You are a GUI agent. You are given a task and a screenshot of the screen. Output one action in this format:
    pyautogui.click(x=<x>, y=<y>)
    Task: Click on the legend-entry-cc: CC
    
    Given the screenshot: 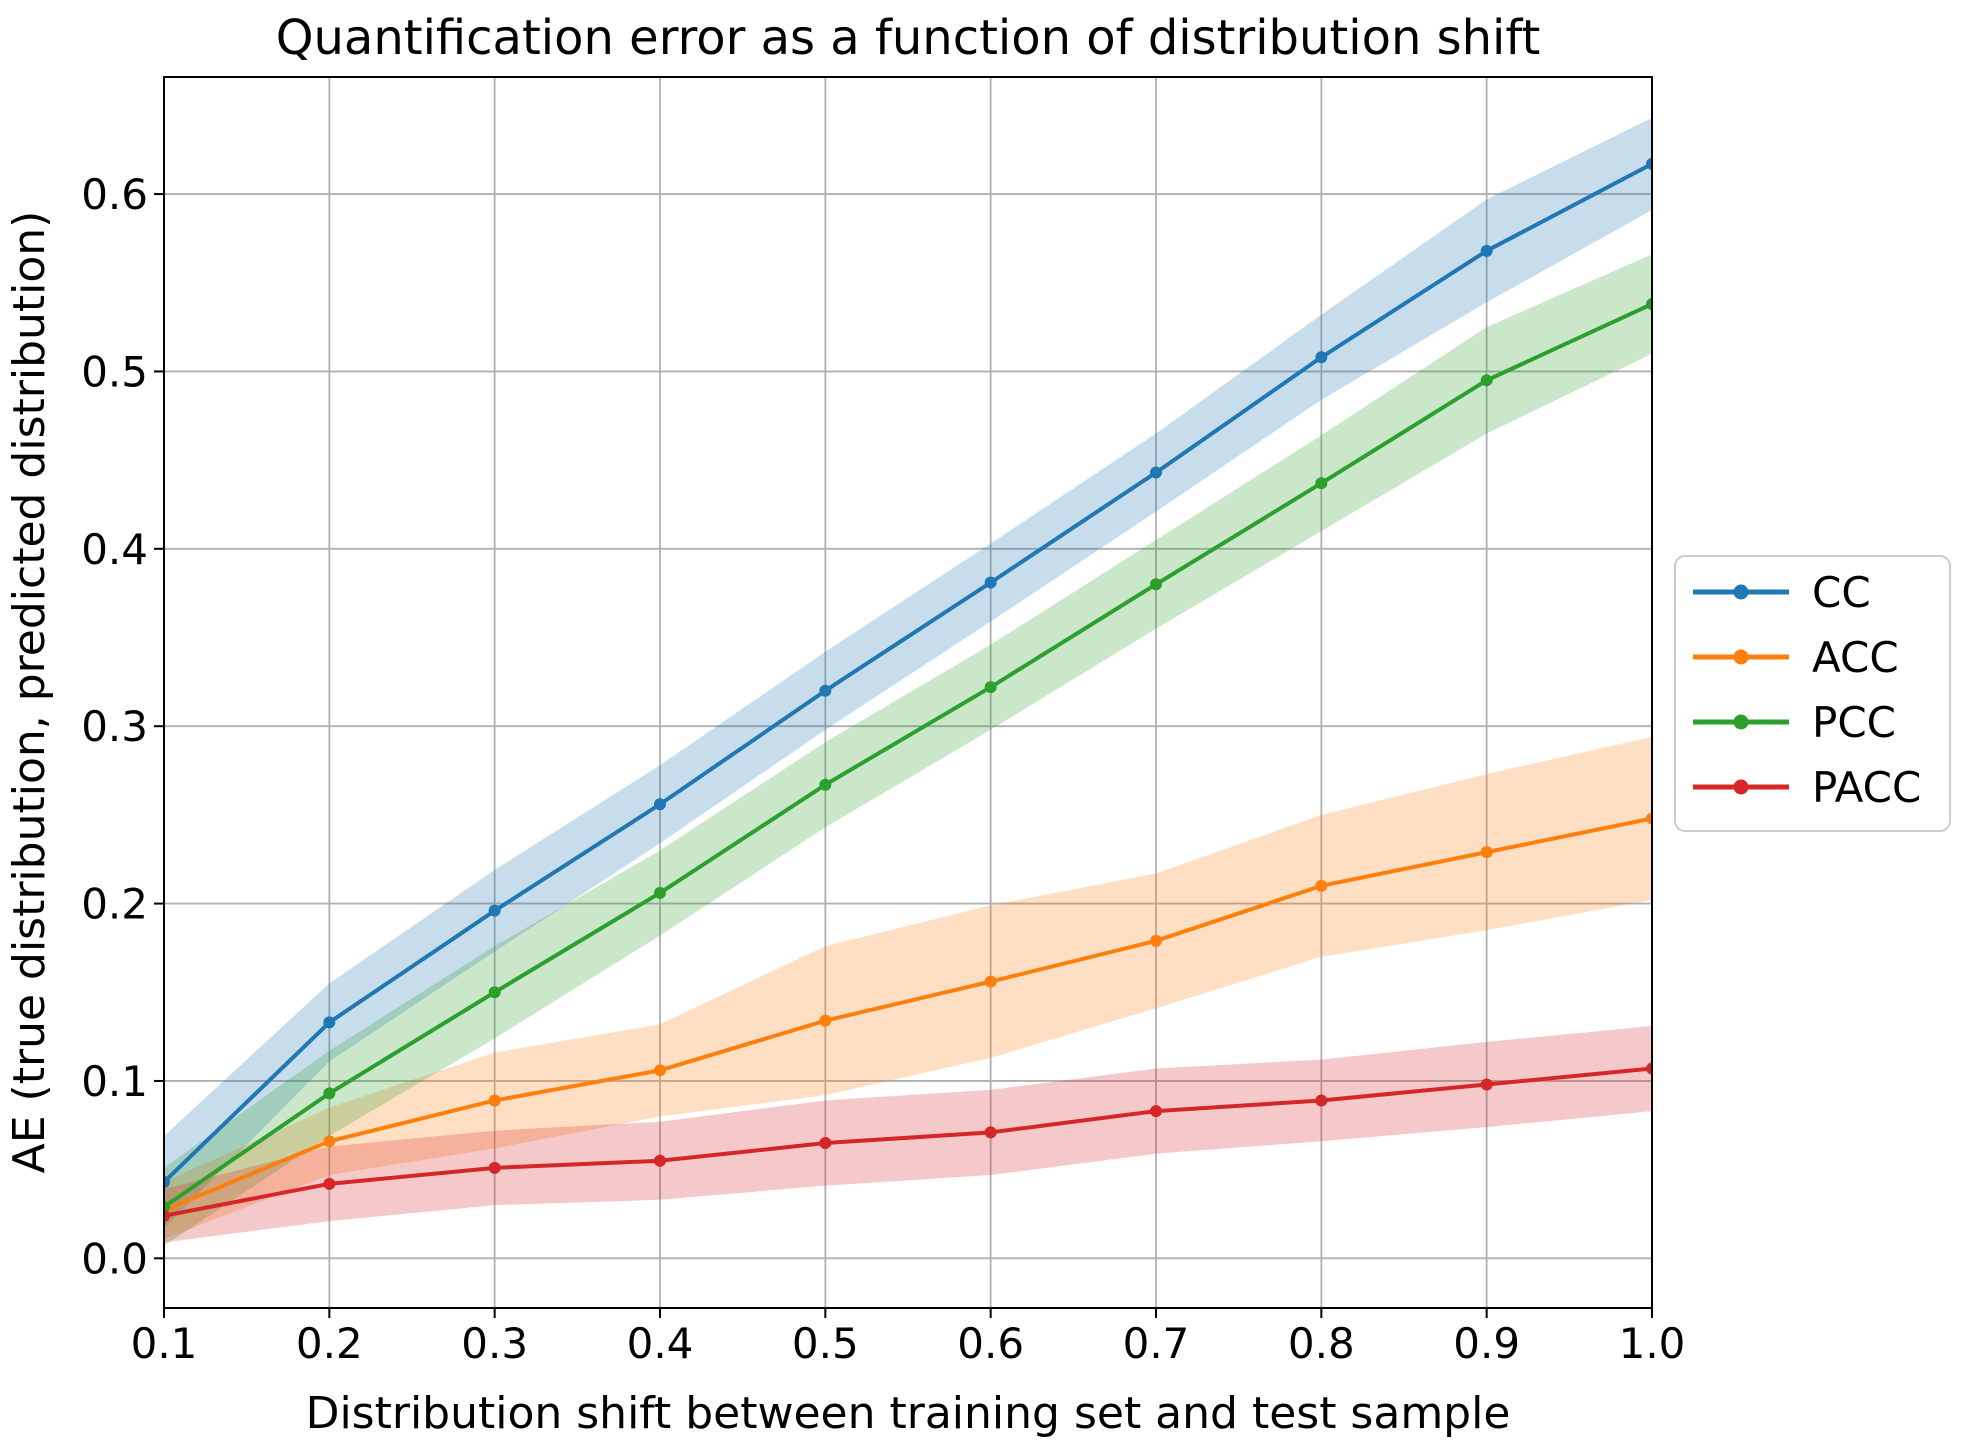 What is the action you would take?
    pyautogui.click(x=1782, y=592)
    